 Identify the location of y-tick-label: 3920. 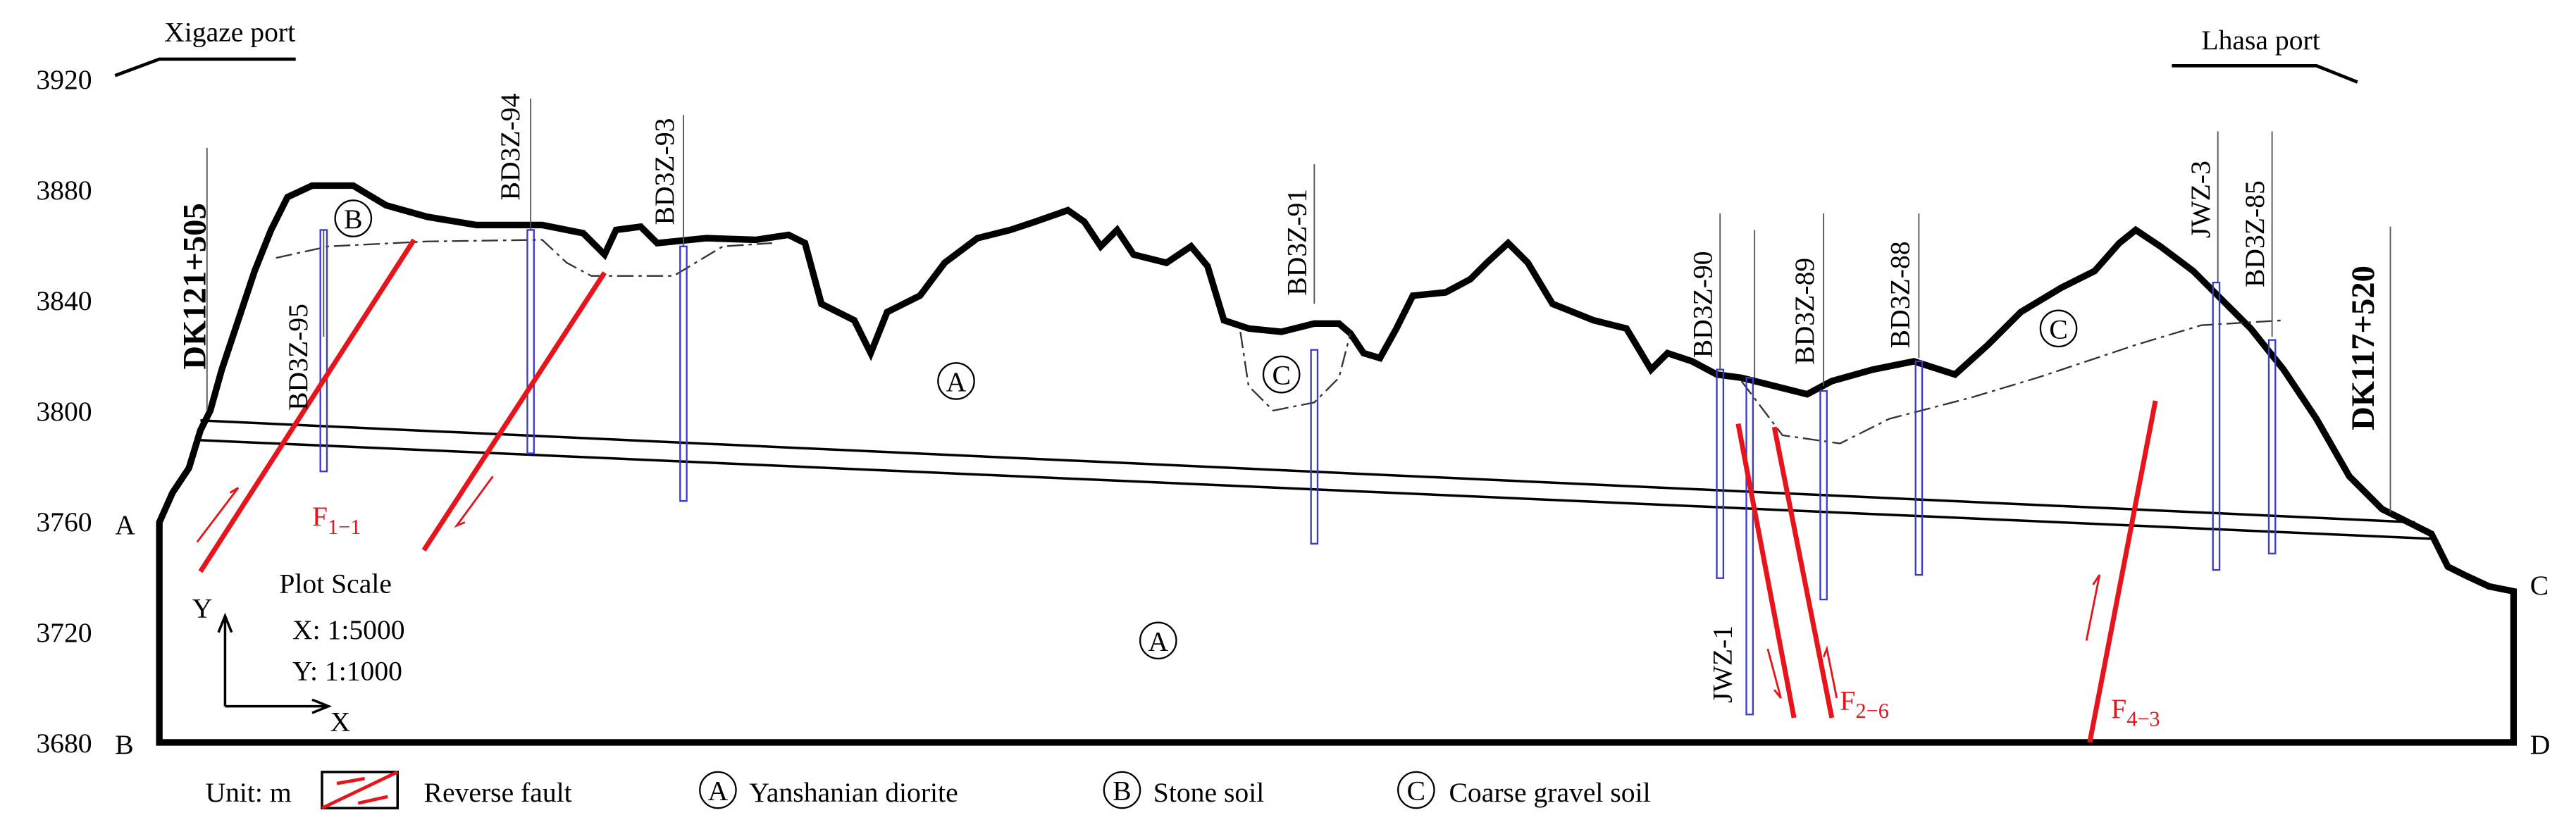
(64, 80).